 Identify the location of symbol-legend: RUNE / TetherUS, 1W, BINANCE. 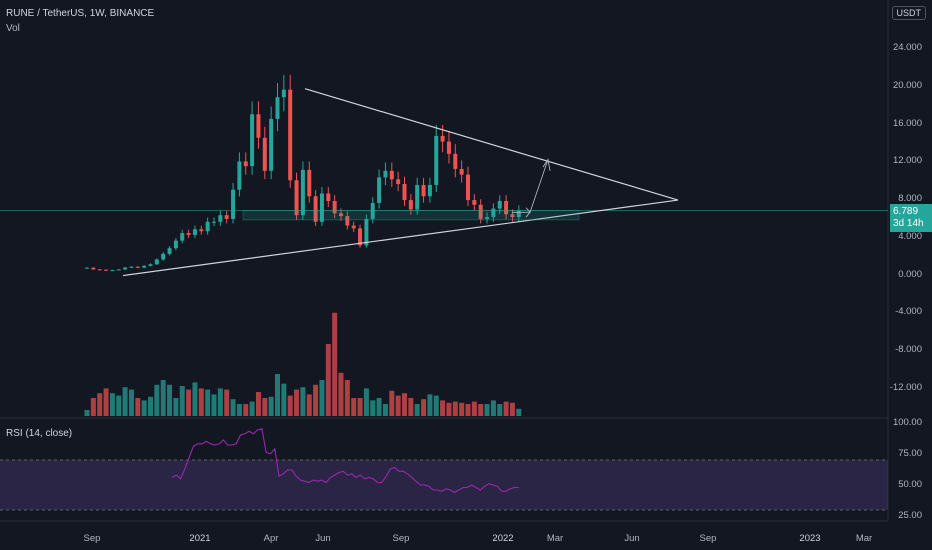
(80, 13).